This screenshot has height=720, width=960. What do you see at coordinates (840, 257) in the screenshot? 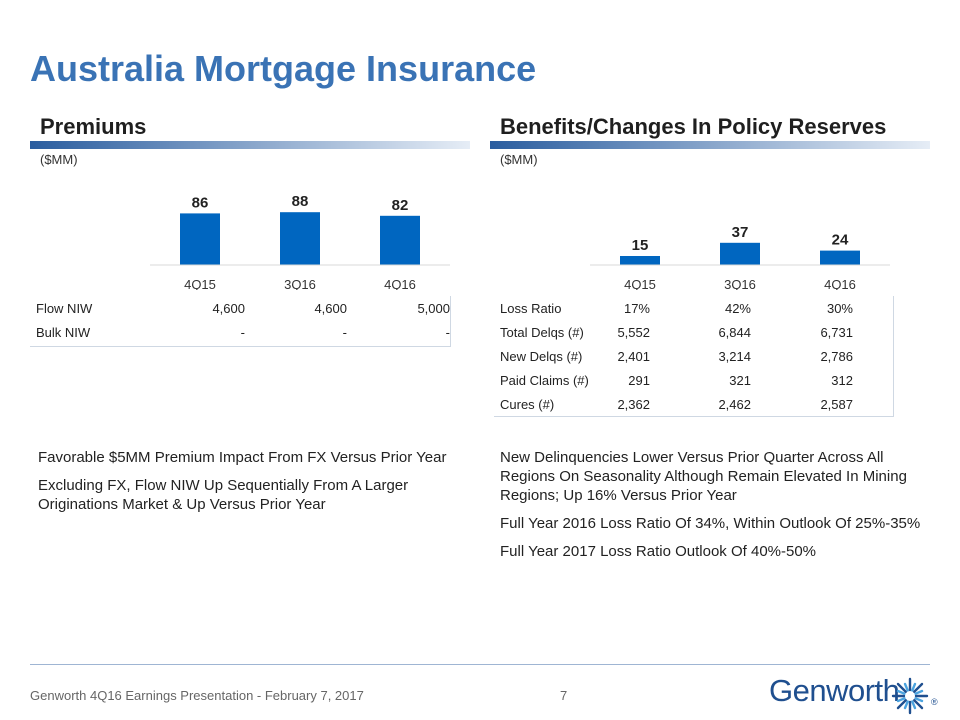
I see `benefits-bar-4Q16` at bounding box center [840, 257].